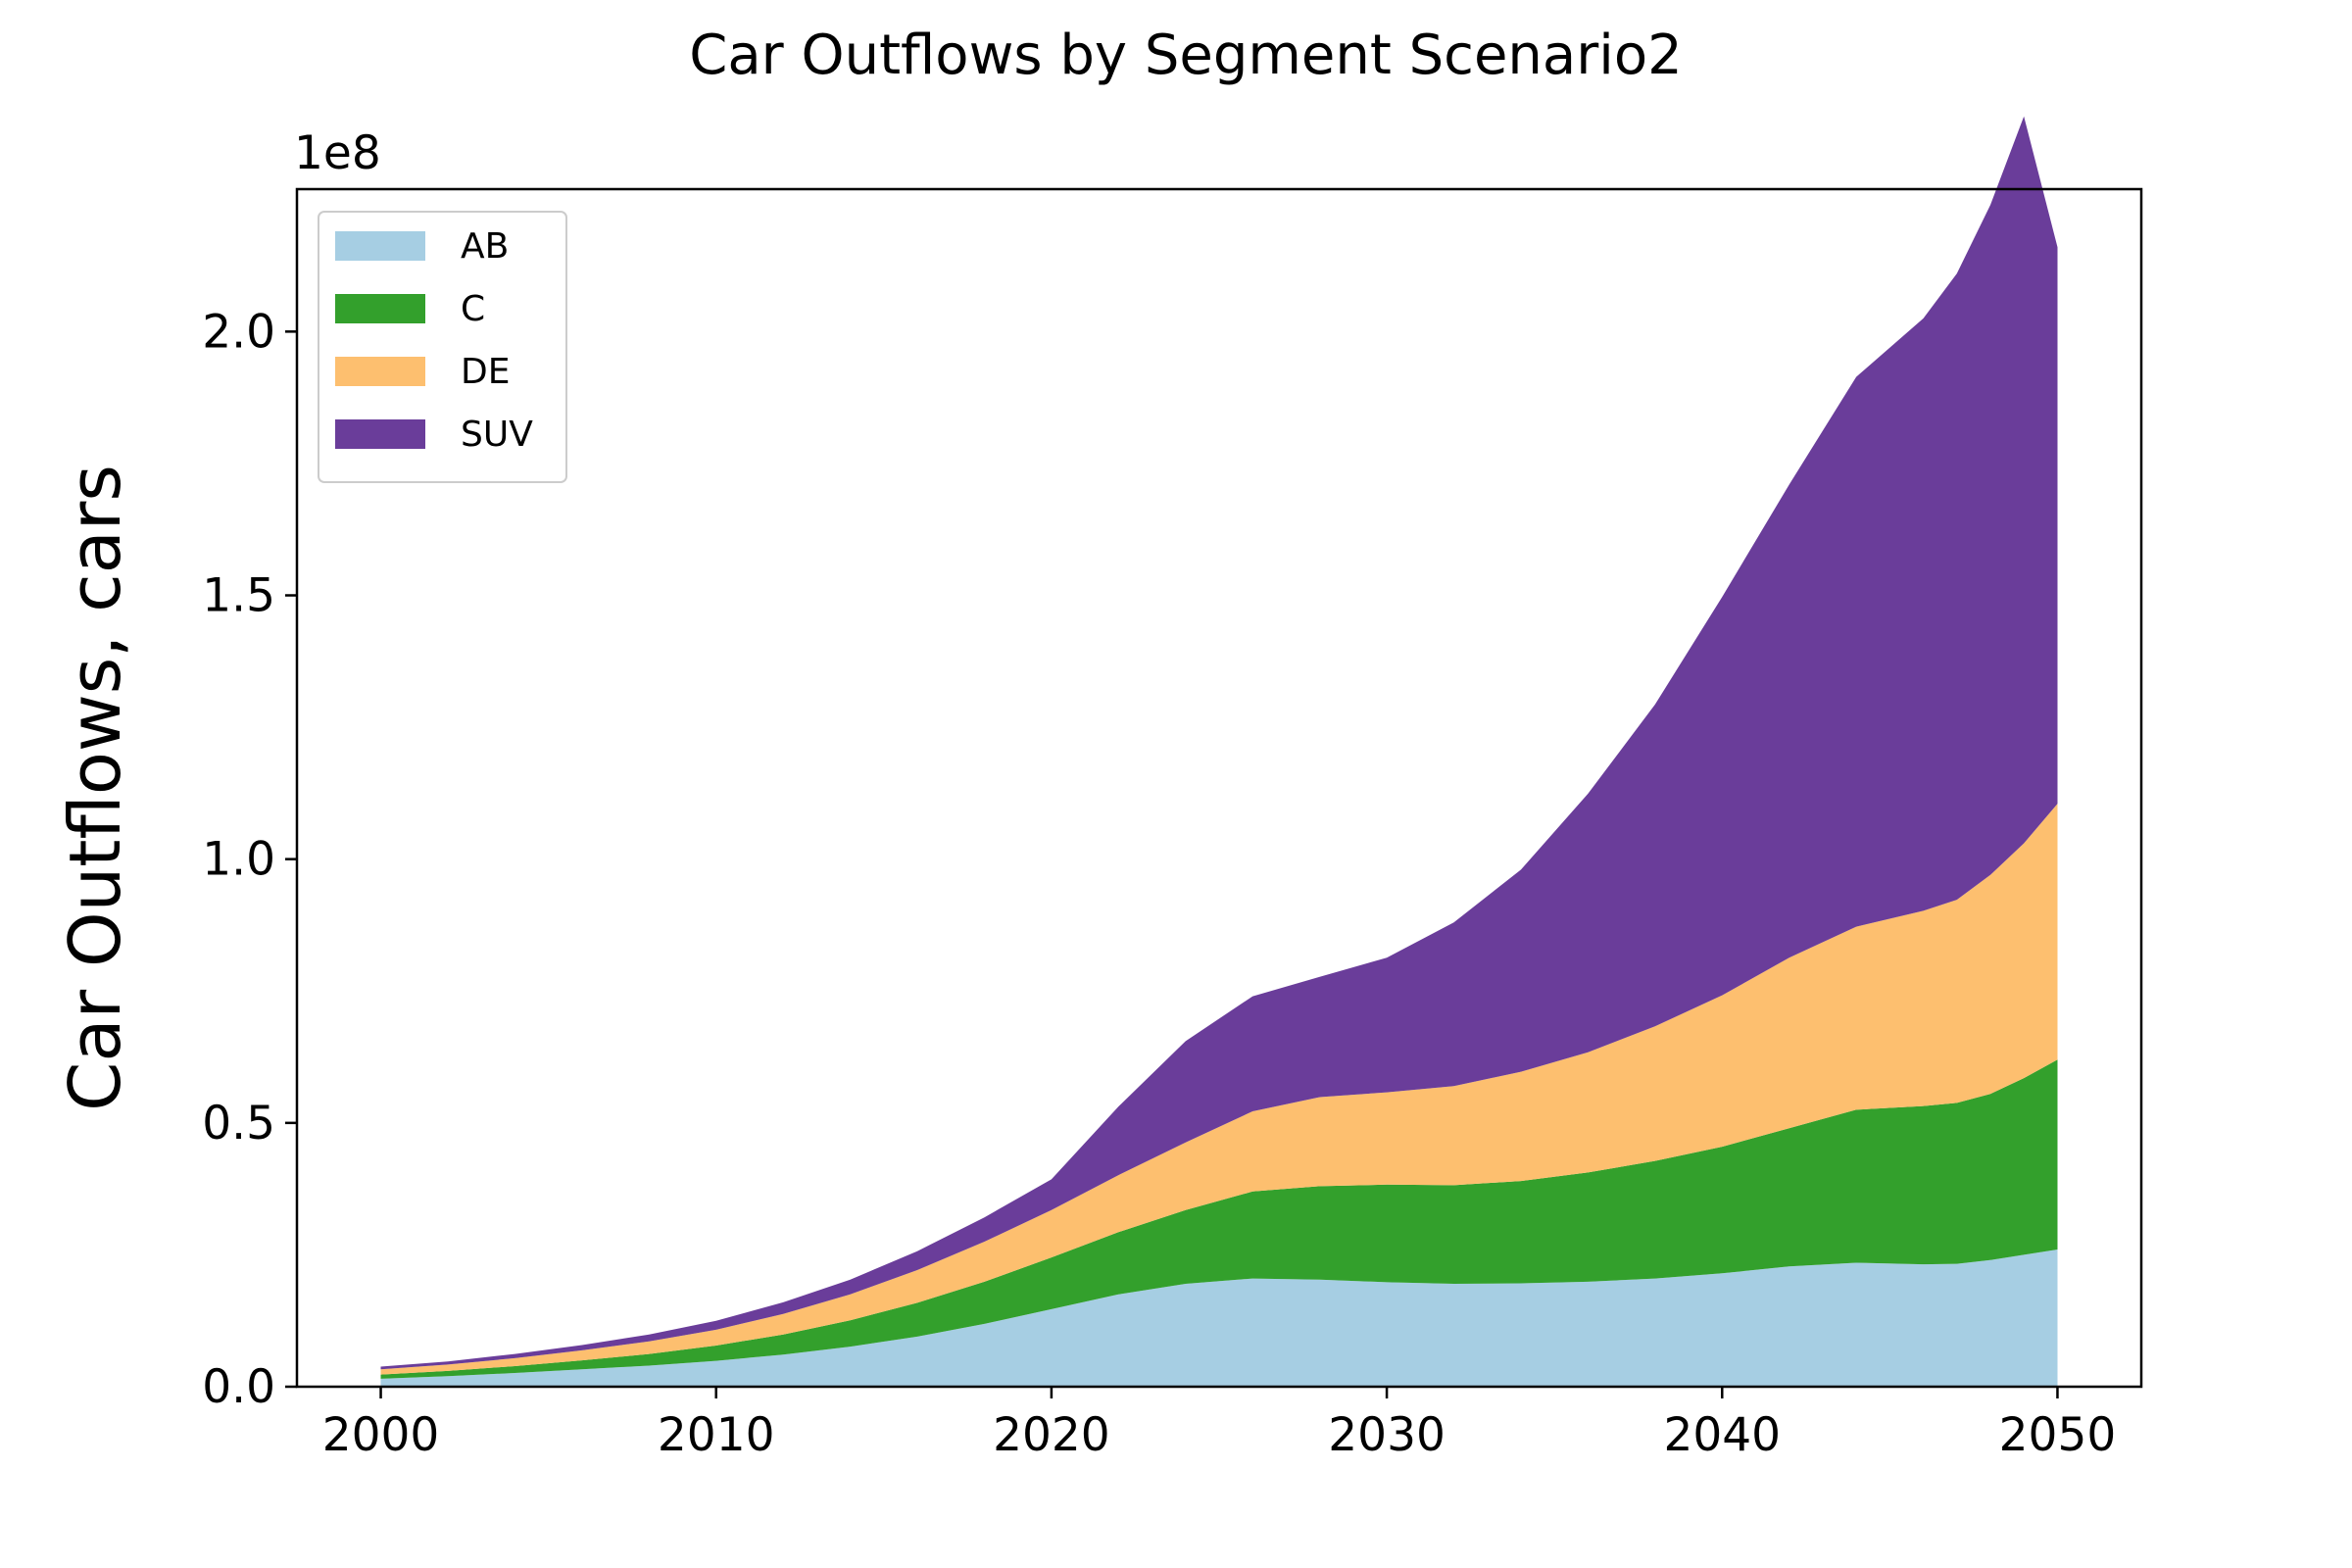  Describe the element at coordinates (1185, 55) in the screenshot. I see `chart-title: Car Outflows by Segment Scenario2` at that location.